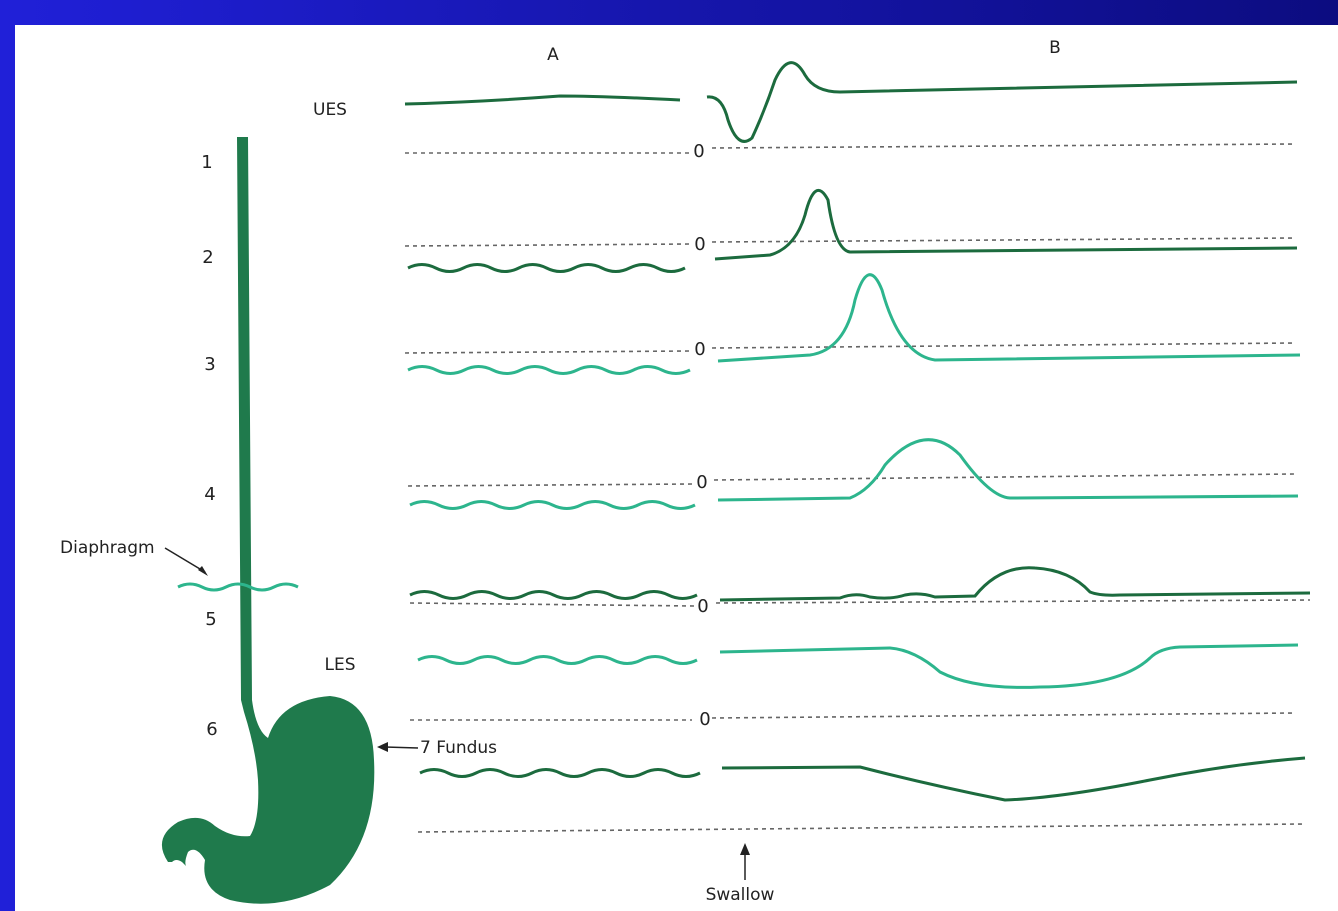  Describe the element at coordinates (210, 619) in the screenshot. I see `level-label: 5` at that location.